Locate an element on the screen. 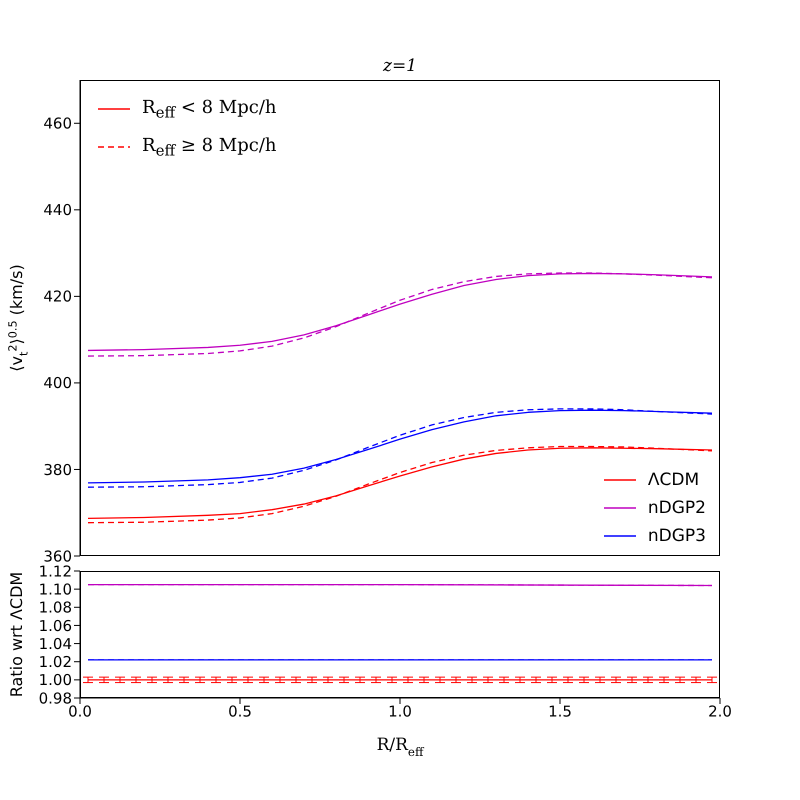  y-axis-title: Ratio wrt ΛCDM is located at coordinates (16, 635).